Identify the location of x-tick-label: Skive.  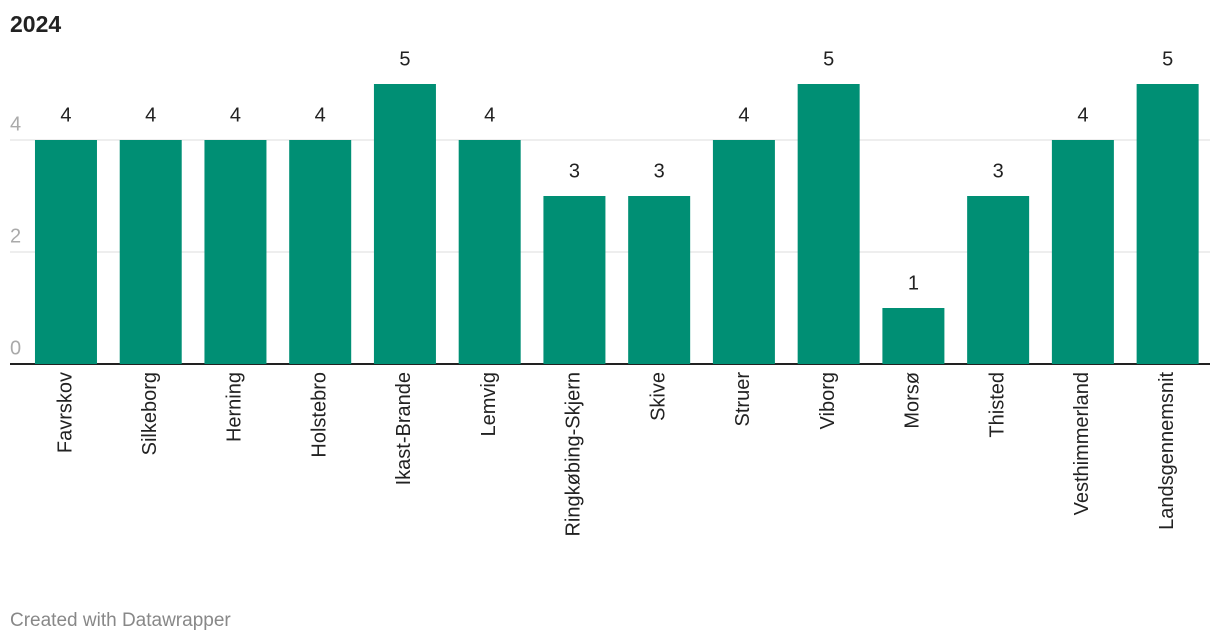
(658, 396).